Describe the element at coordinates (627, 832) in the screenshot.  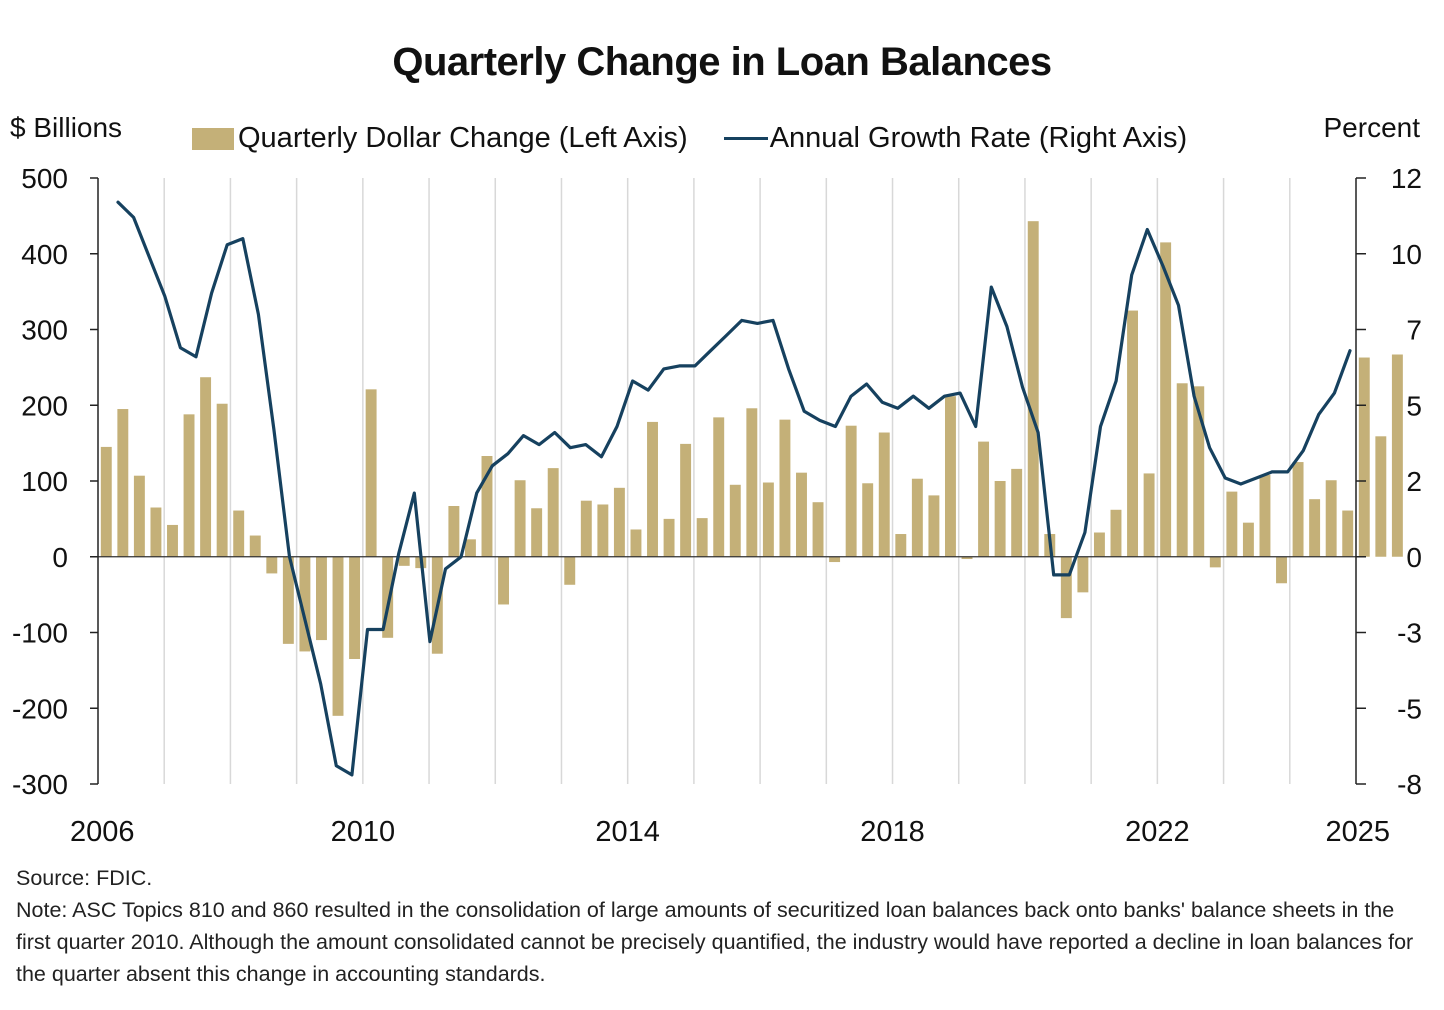
I see `x-tick-label: 2014` at that location.